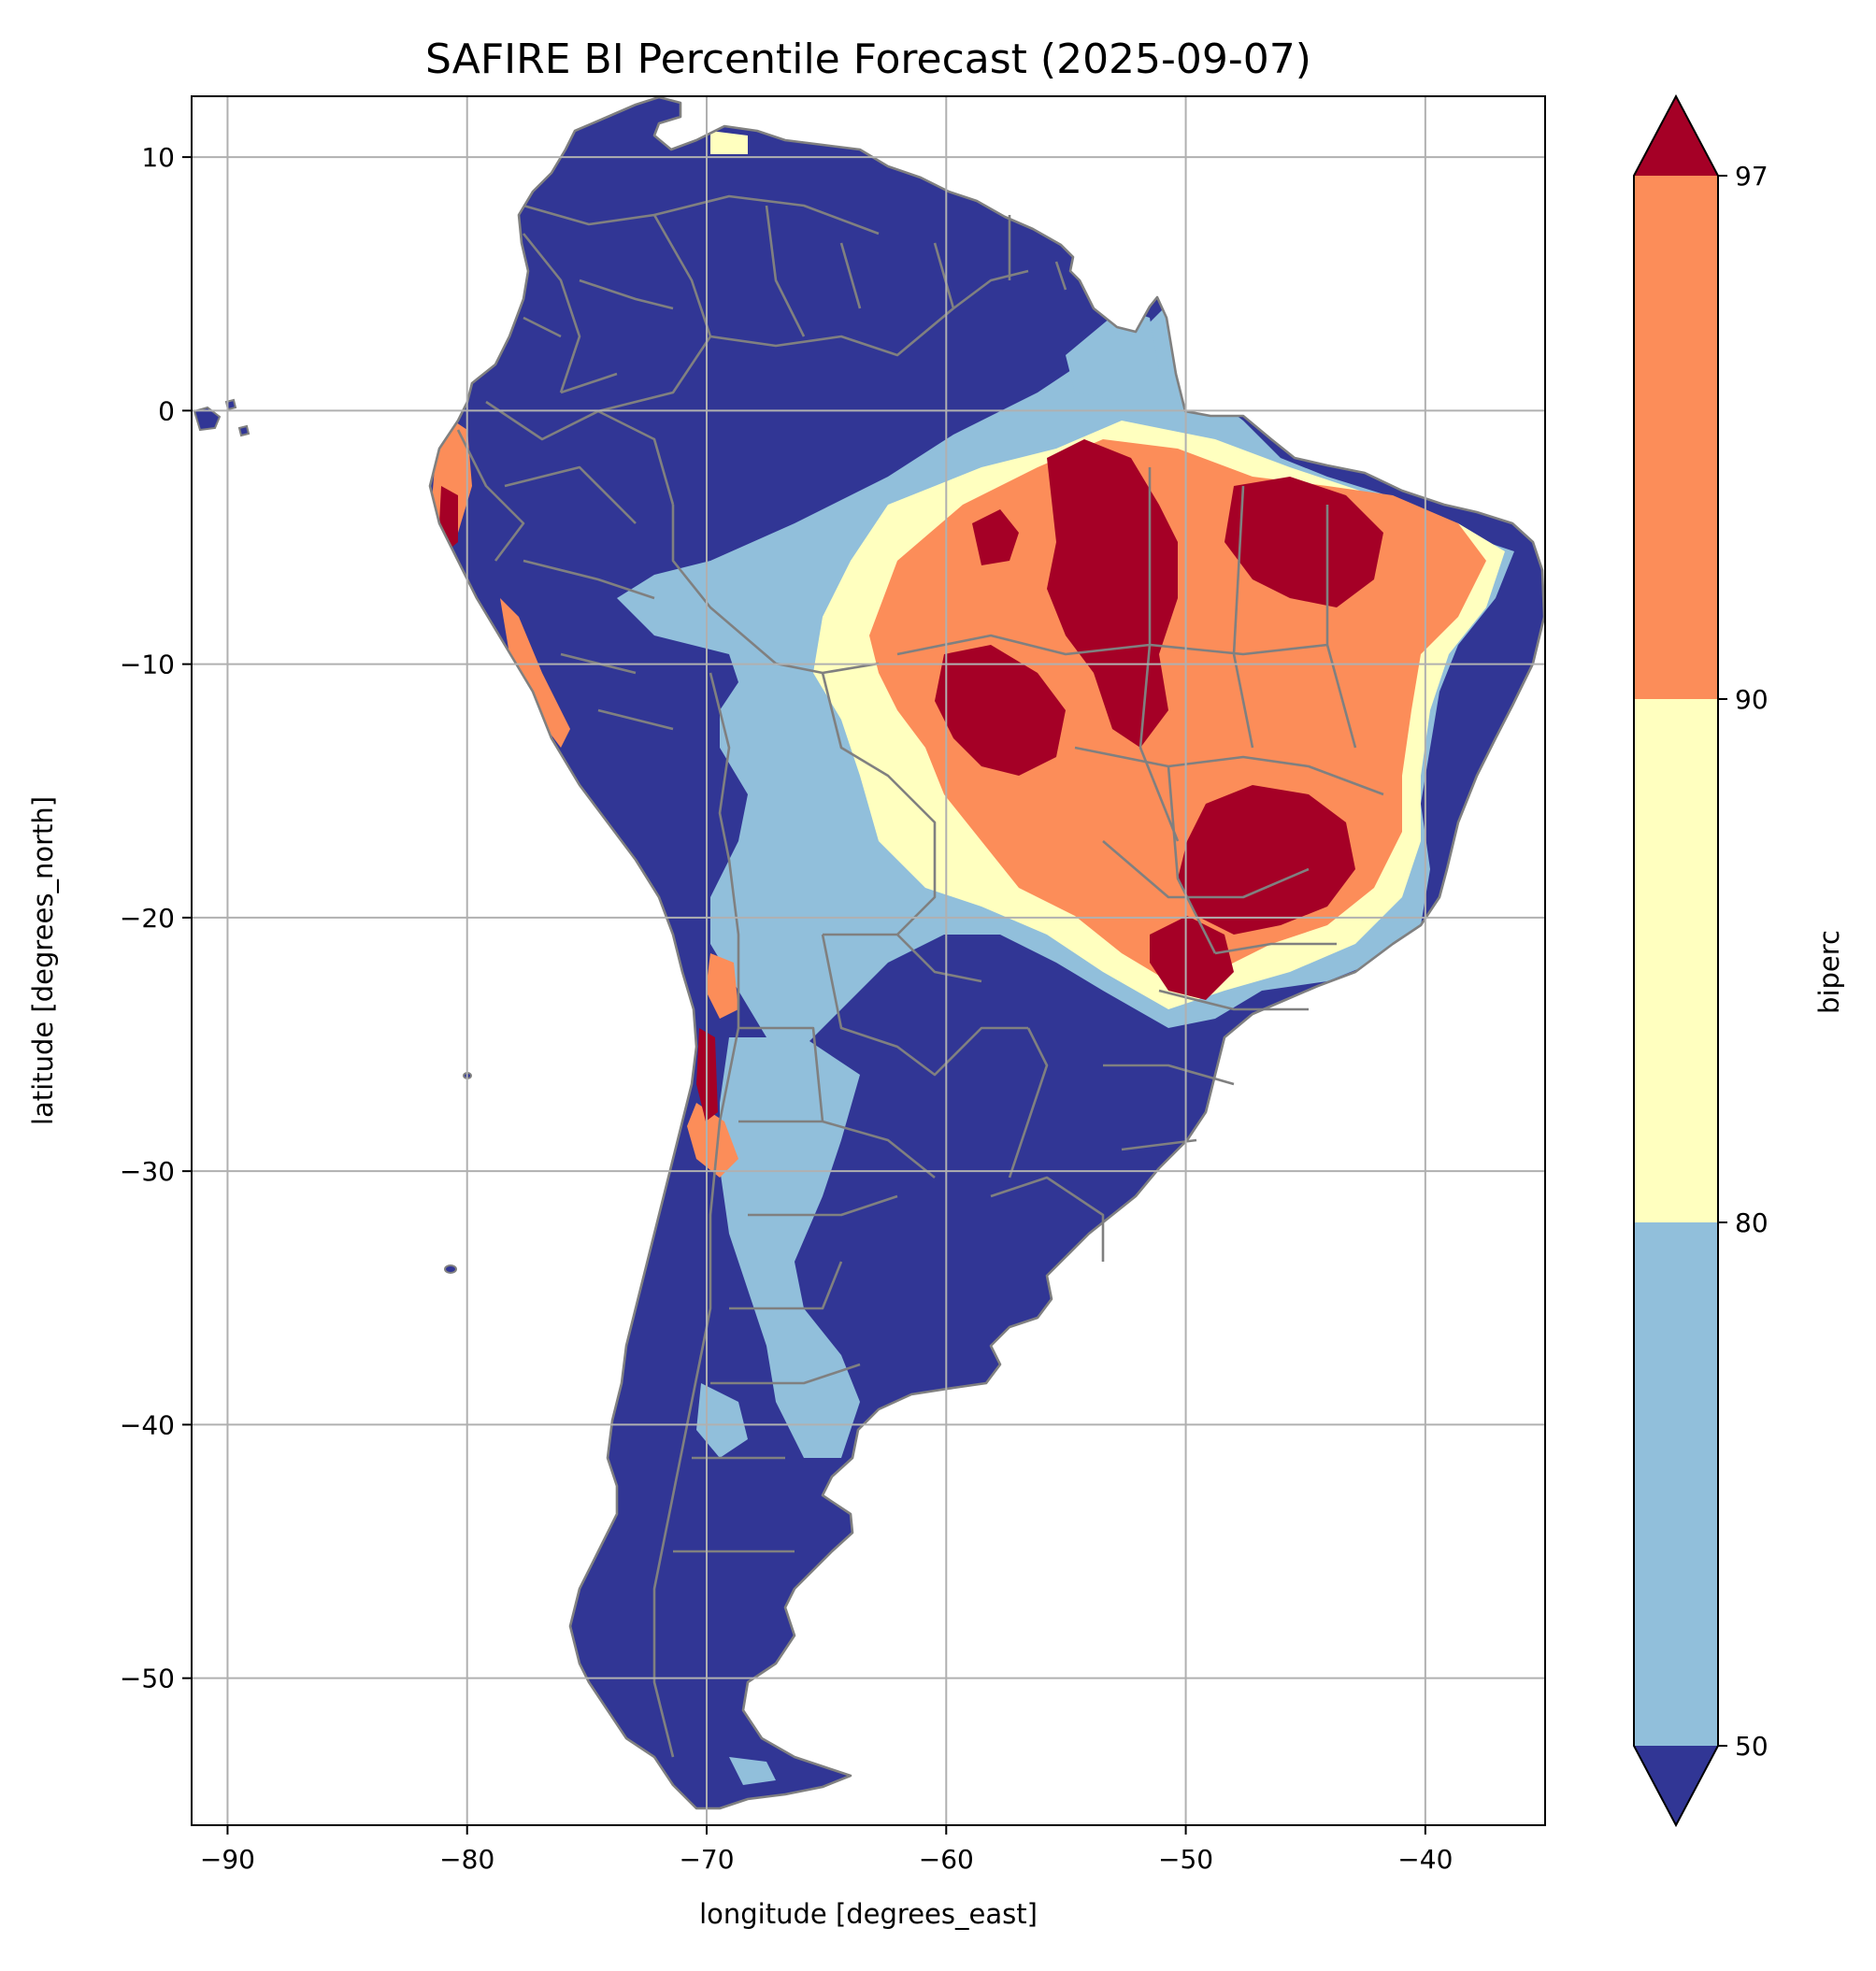  What do you see at coordinates (706, 1859) in the screenshot?
I see `x-tick-label: −70` at bounding box center [706, 1859].